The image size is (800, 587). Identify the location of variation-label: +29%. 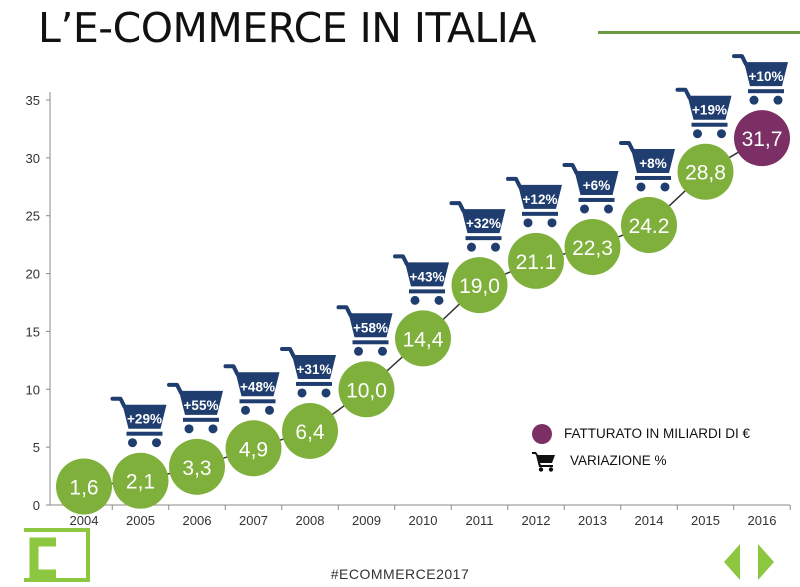
(144, 419).